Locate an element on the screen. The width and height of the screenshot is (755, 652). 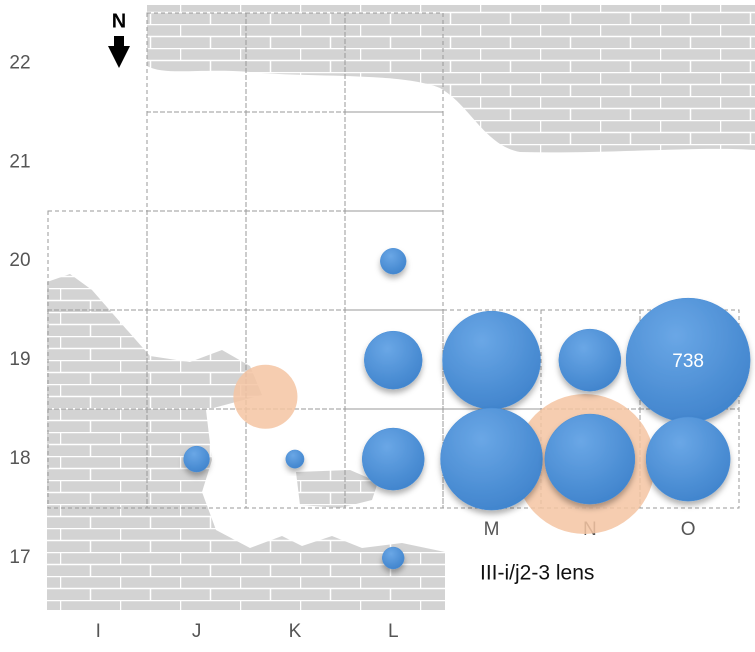
data-label: 738 is located at coordinates (688, 361).